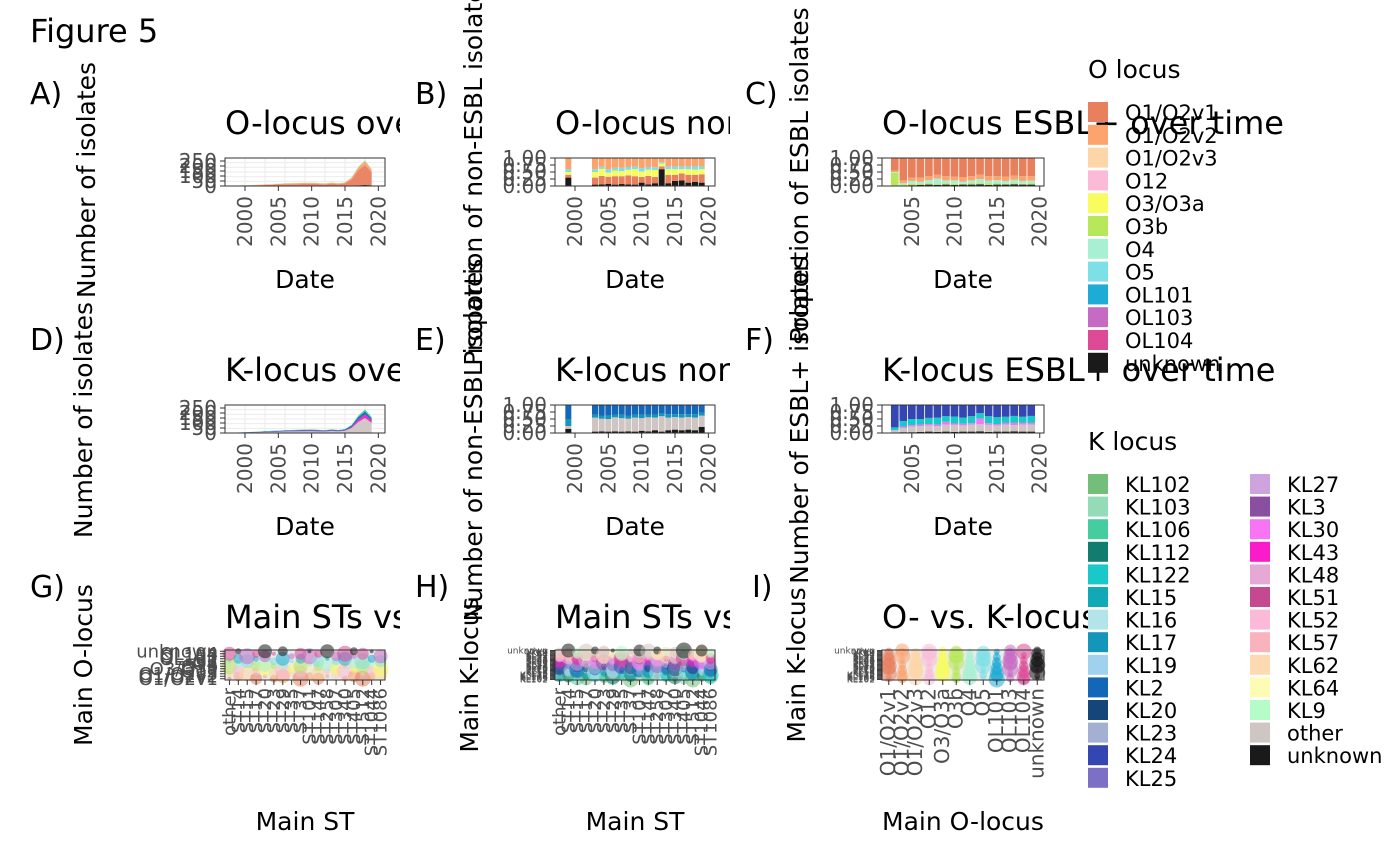  Describe the element at coordinates (1171, 113) in the screenshot. I see `legend-label: O1/O2v1` at that location.